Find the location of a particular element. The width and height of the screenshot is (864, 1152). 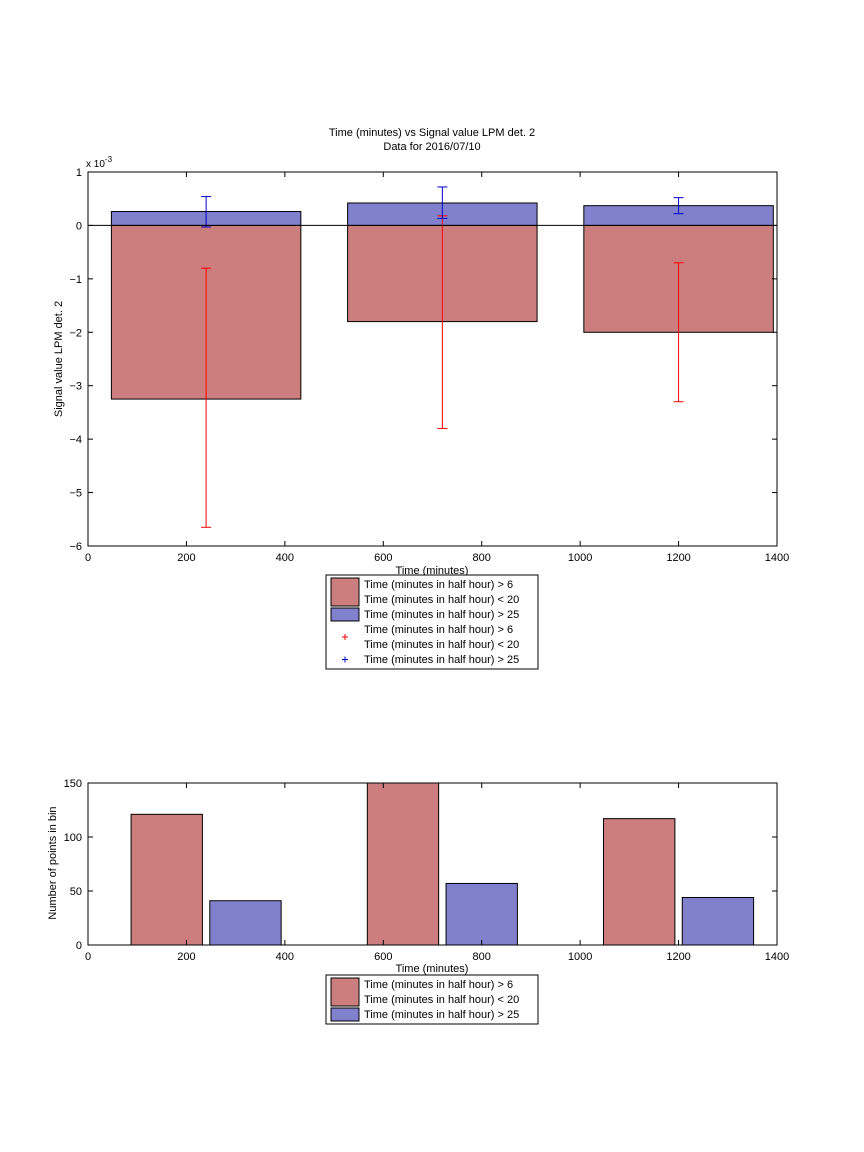

count-x-tick-label: 0 is located at coordinates (88, 957).